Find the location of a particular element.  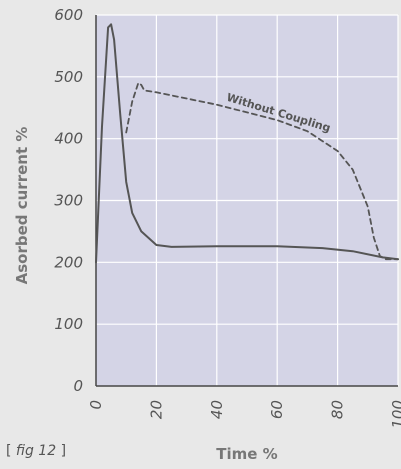

x-tick-label: 0 is located at coordinates (96, 405).